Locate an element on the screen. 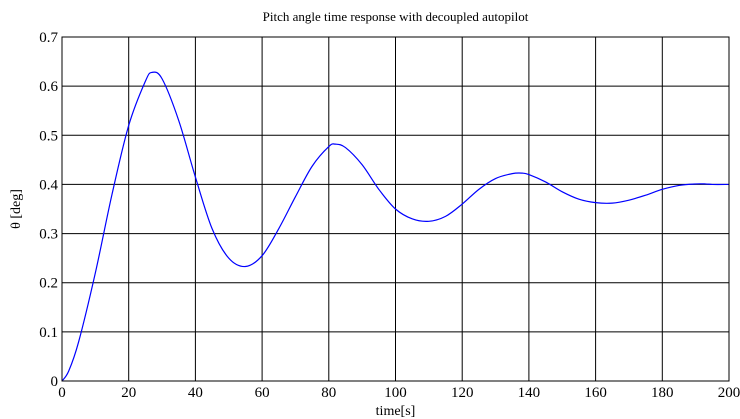 The image size is (740, 419). x-tick-label: 200 is located at coordinates (729, 393).